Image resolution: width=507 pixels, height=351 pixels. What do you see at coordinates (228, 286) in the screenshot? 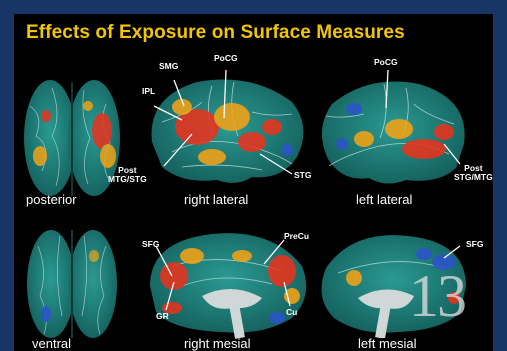
I see `brain-right-mesial` at bounding box center [228, 286].